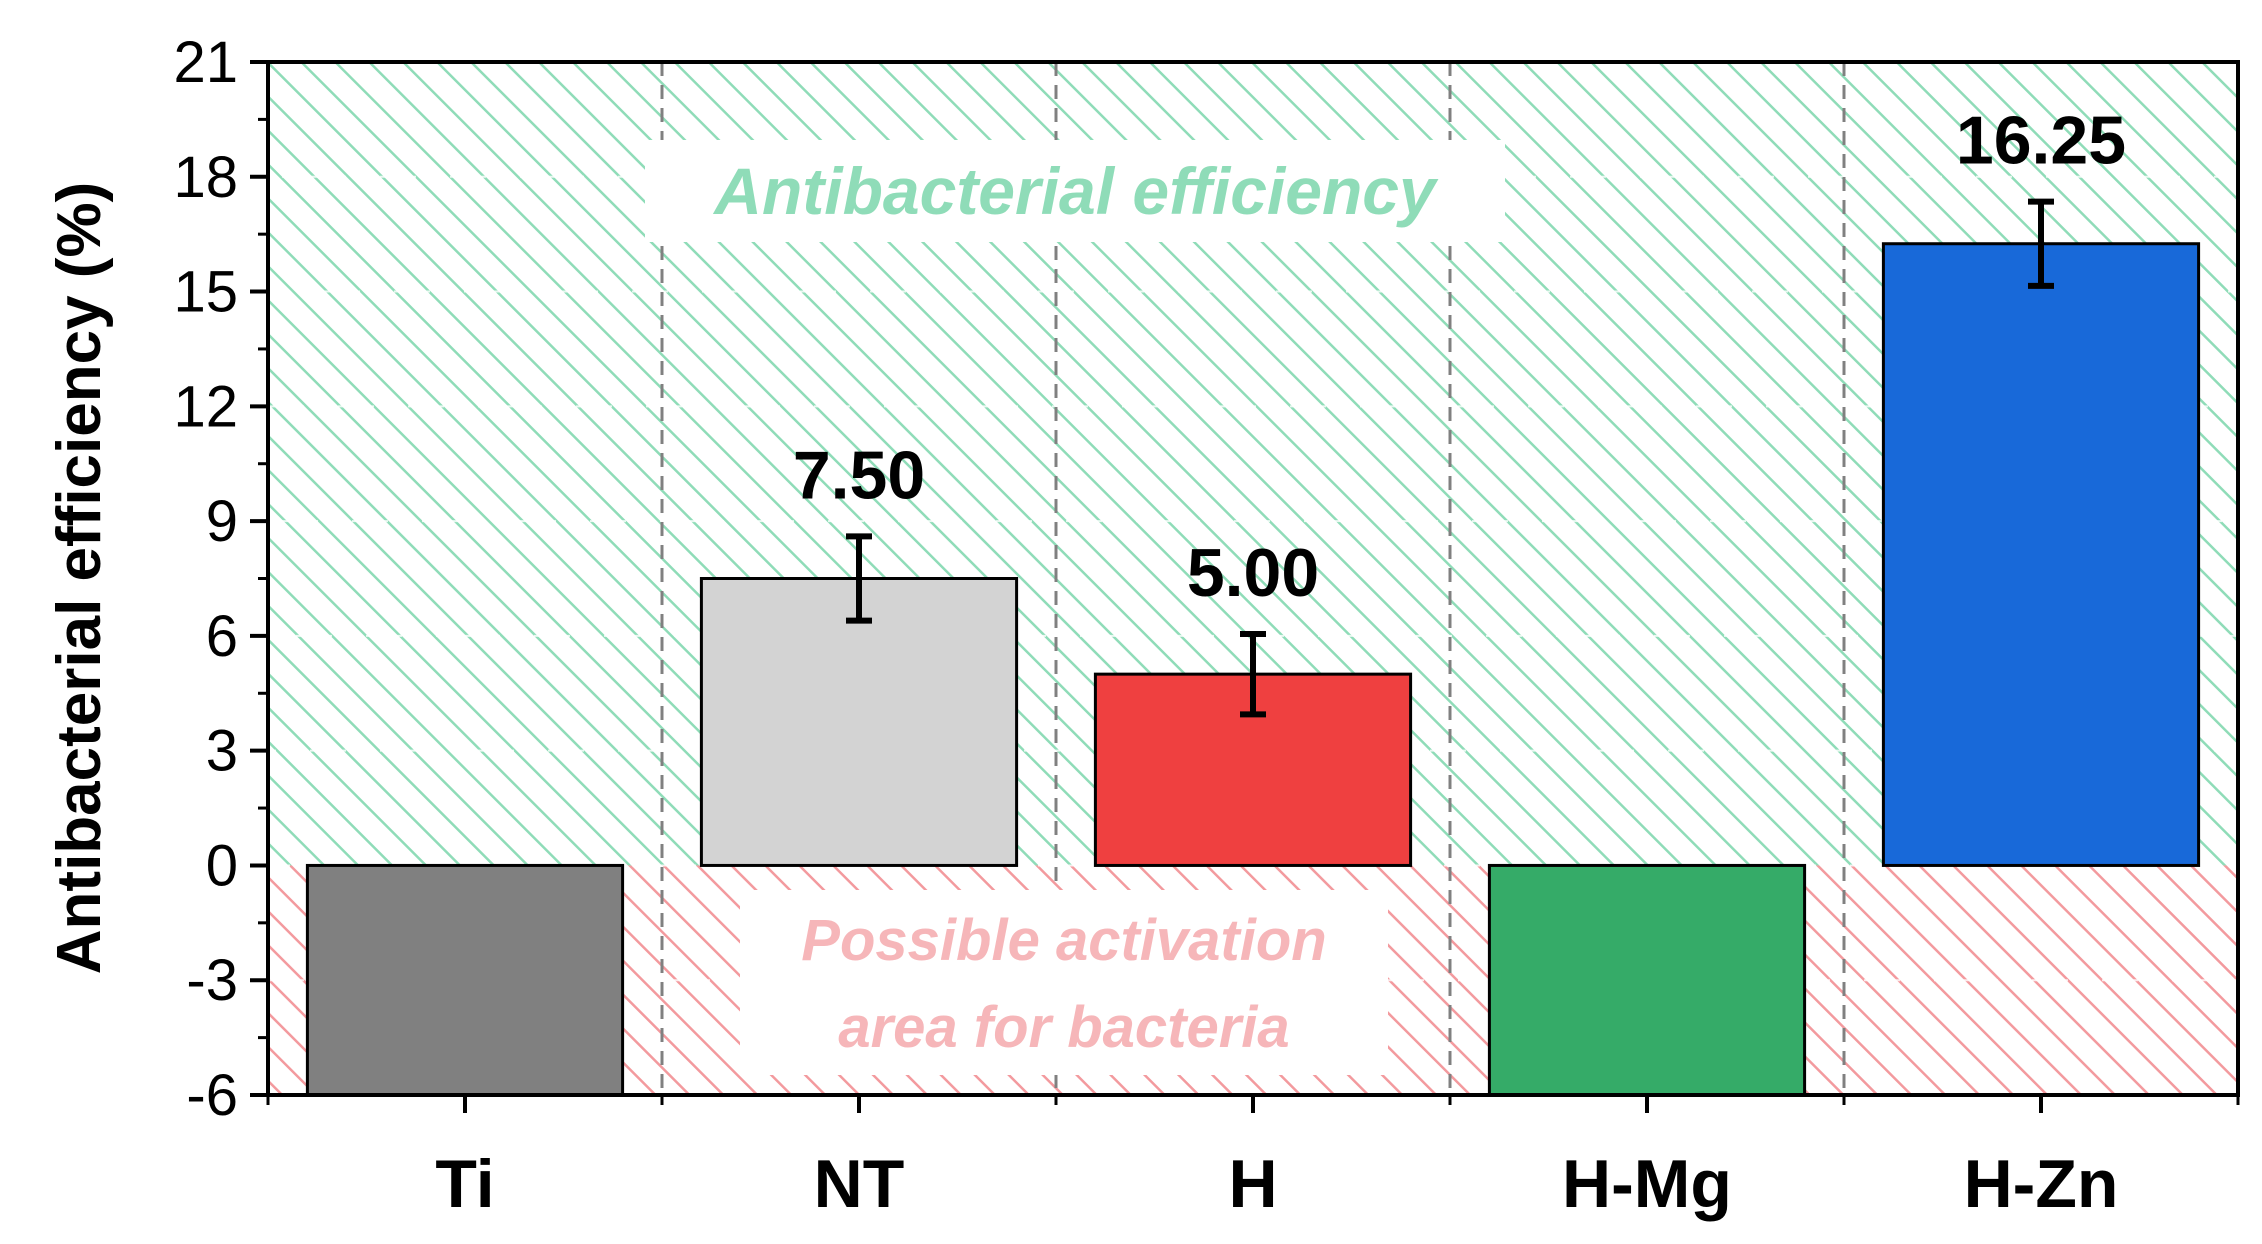  What do you see at coordinates (222, 636) in the screenshot?
I see `y-tick-label-6: 6` at bounding box center [222, 636].